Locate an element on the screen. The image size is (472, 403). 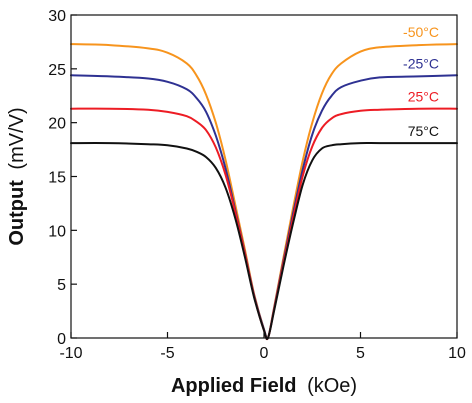
x-axis-title-unit: (kOe) is located at coordinates (332, 386).